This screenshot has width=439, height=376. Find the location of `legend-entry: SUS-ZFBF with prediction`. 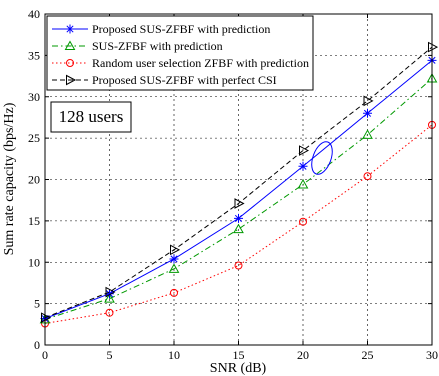

legend-entry: SUS-ZFBF with prediction is located at coordinates (137, 46).